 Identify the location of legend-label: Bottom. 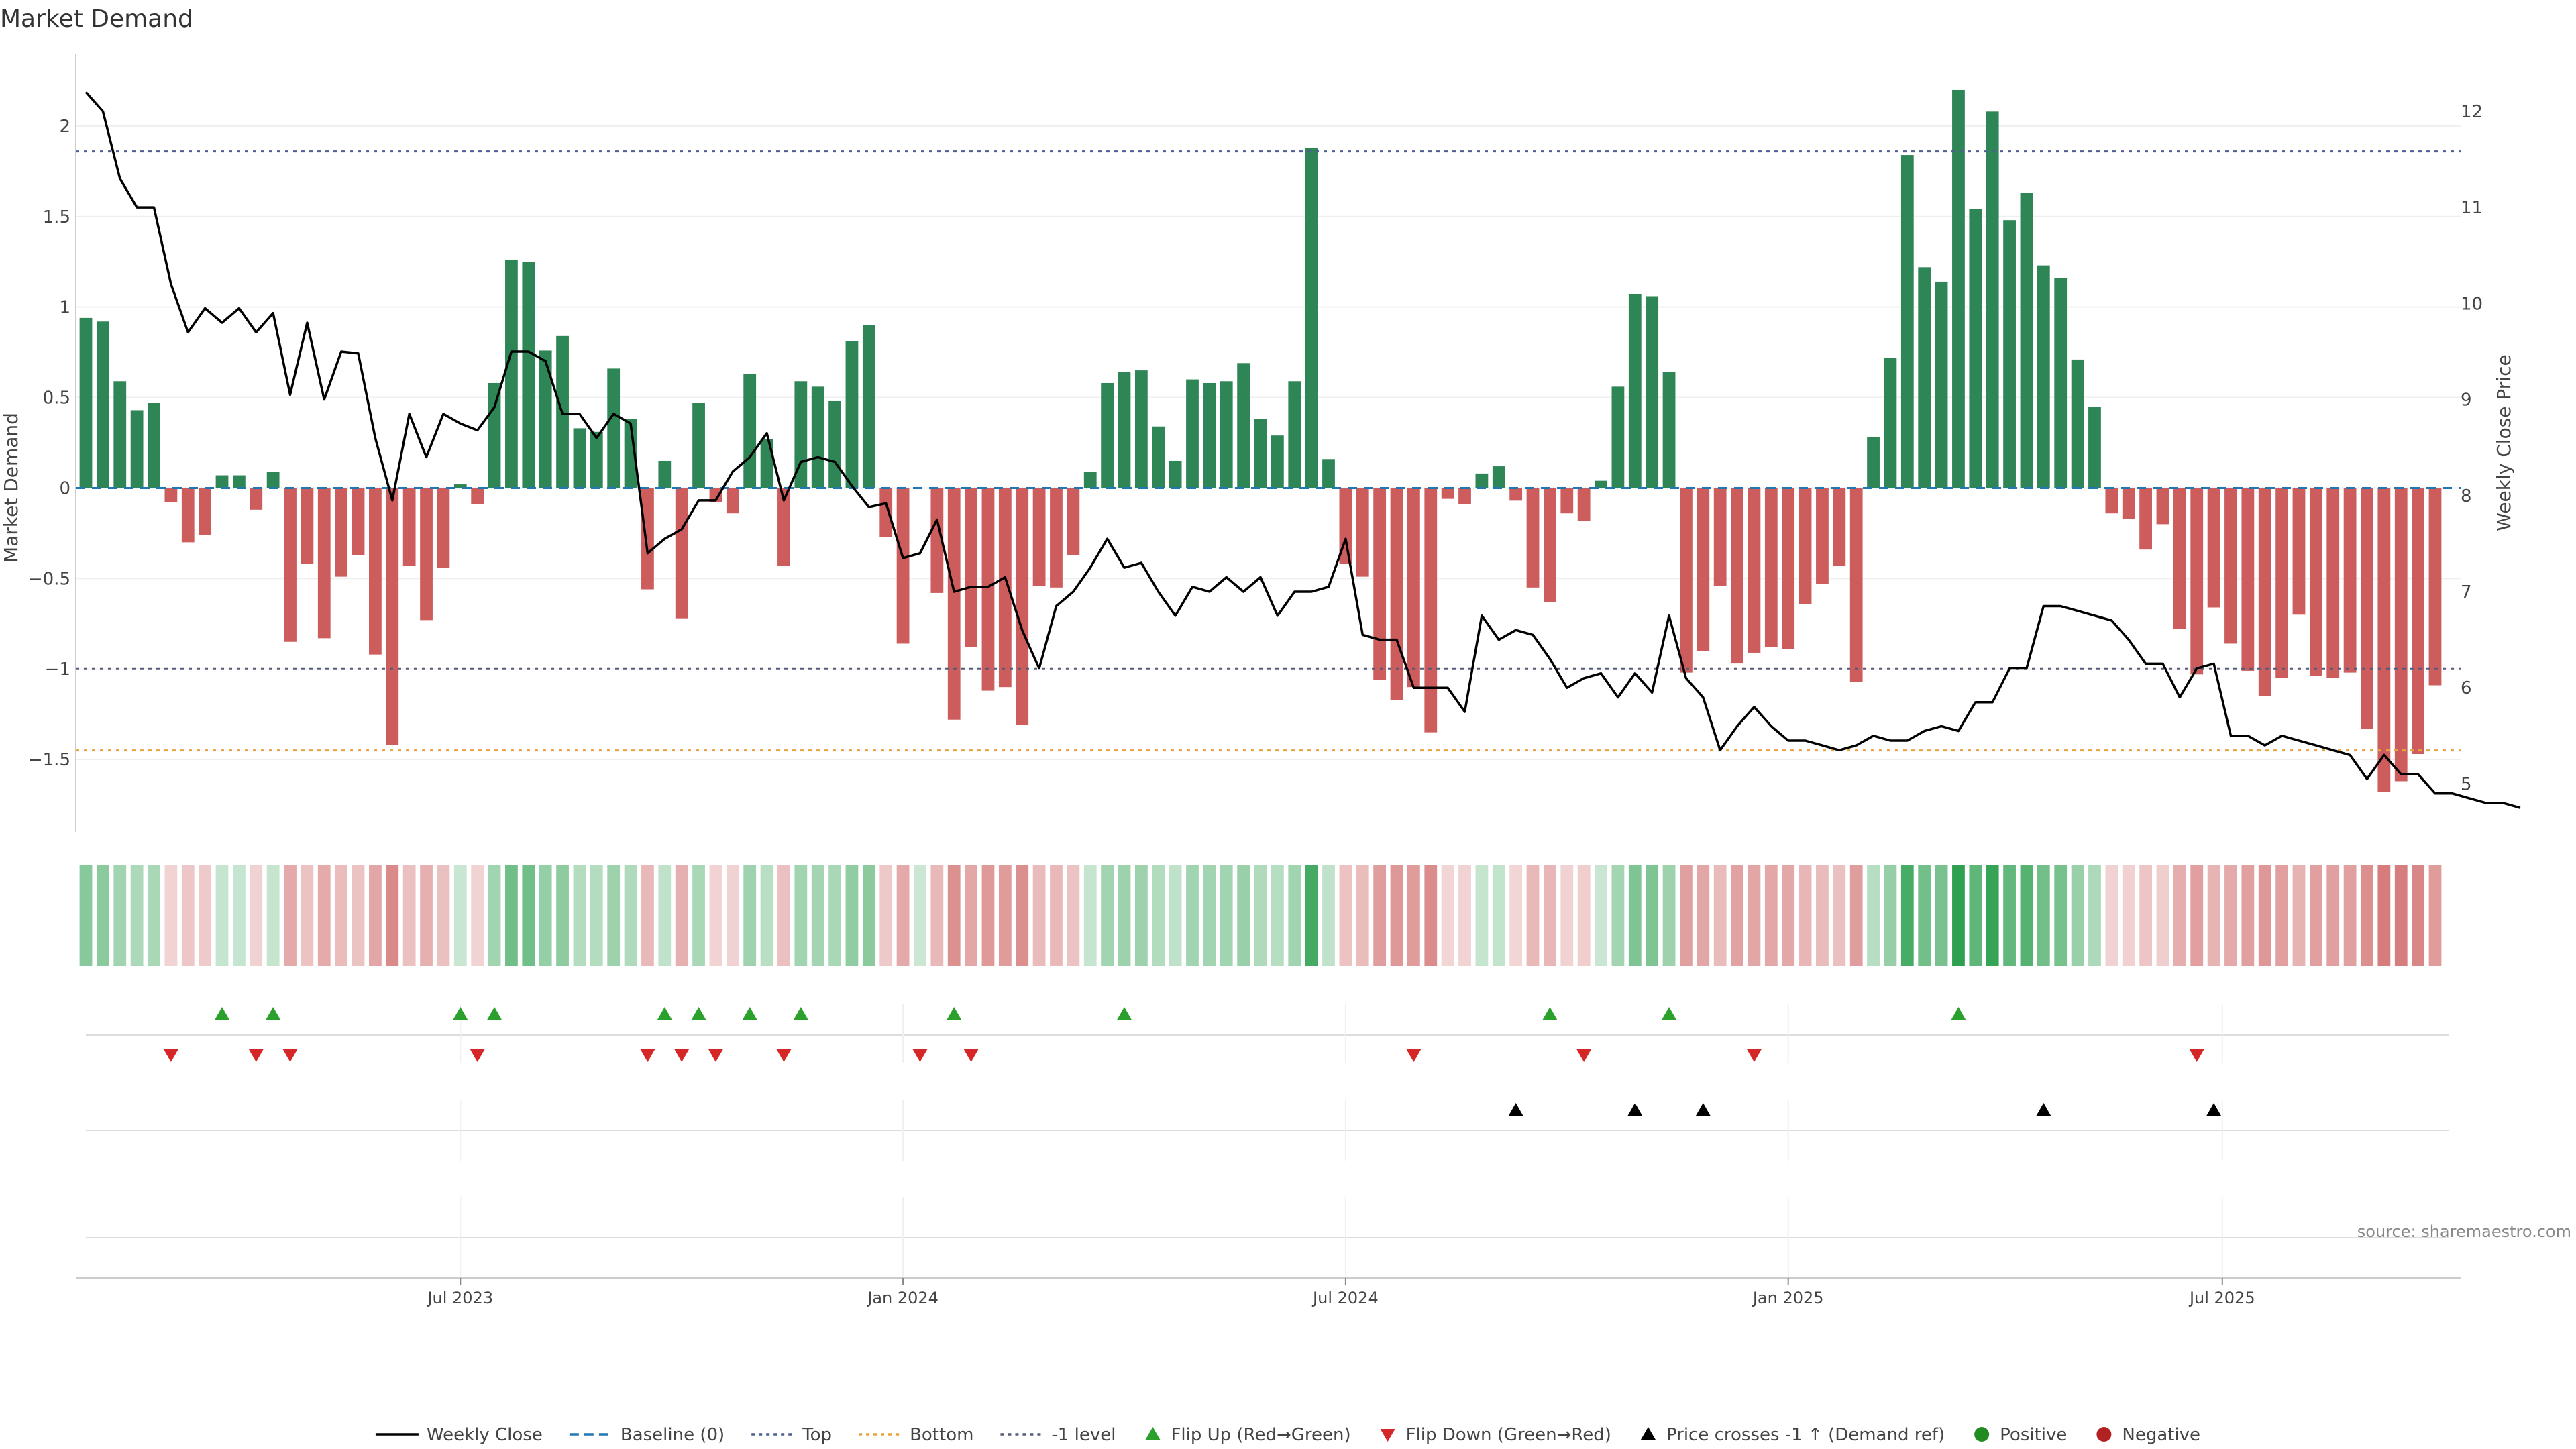
(941, 1435).